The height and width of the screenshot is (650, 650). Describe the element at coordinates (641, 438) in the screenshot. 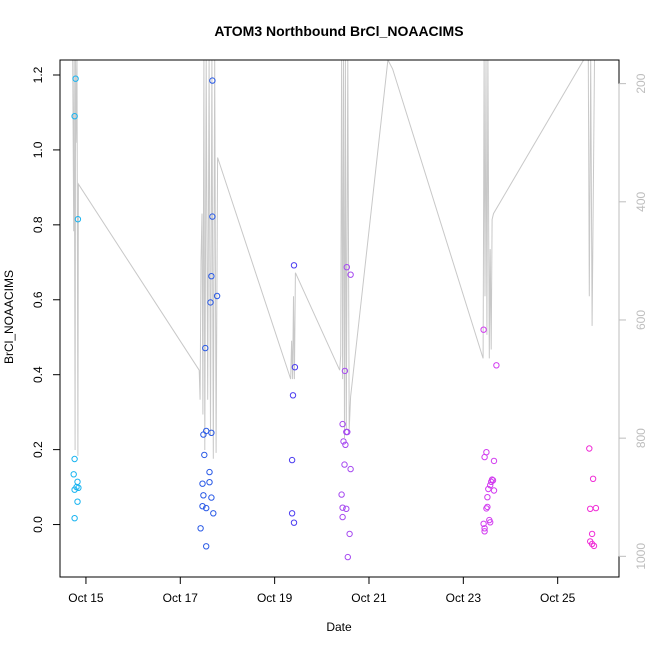

I see `right-tick-label: 800` at that location.